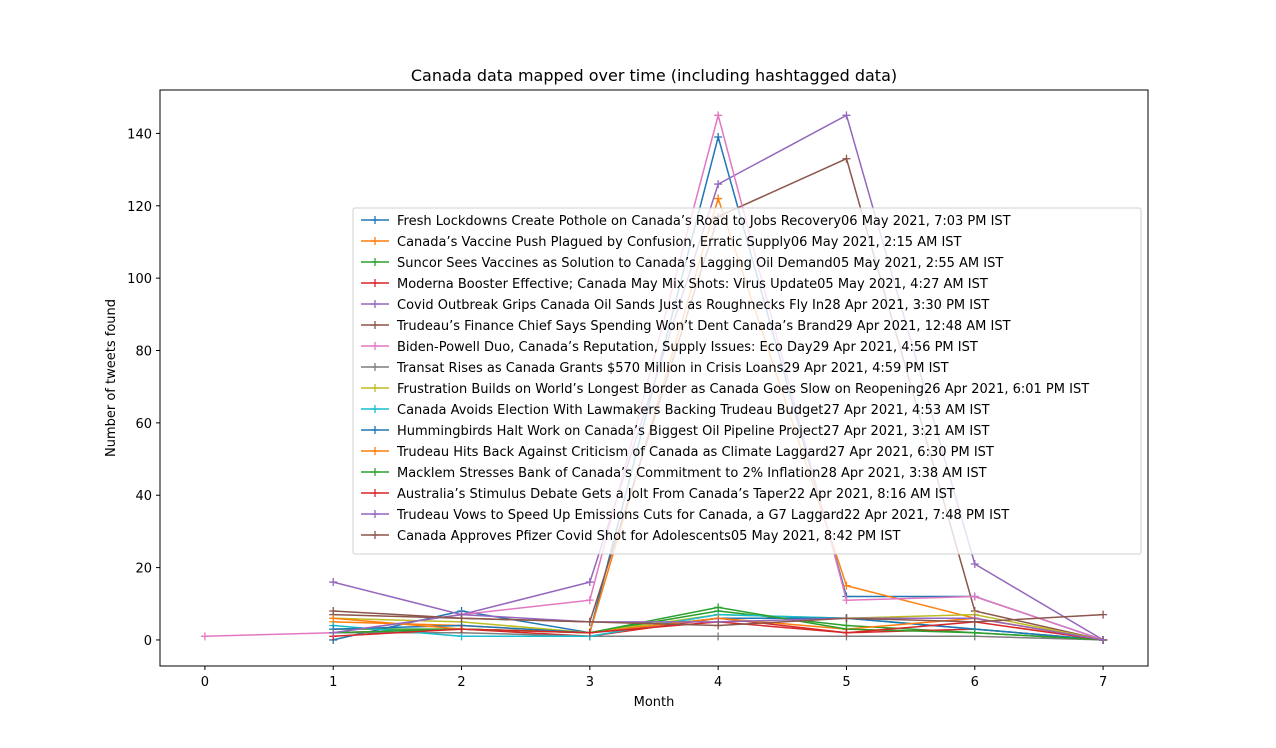 This screenshot has width=1276, height=748. Describe the element at coordinates (143, 424) in the screenshot. I see `y-tick-label: 60` at that location.